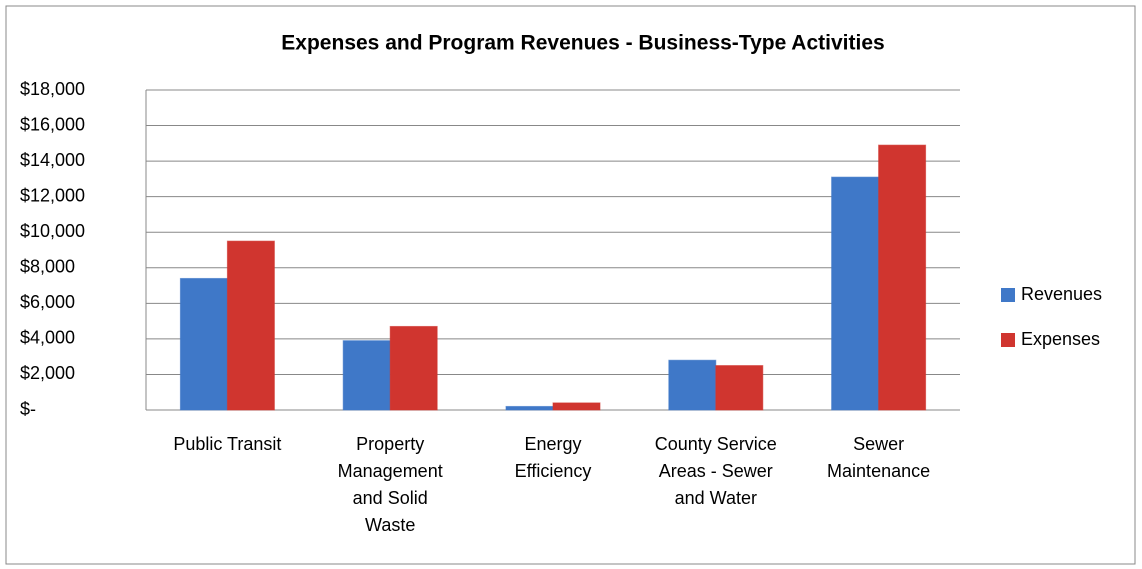  I want to click on y-tick-label: $4,000, so click(47, 338).